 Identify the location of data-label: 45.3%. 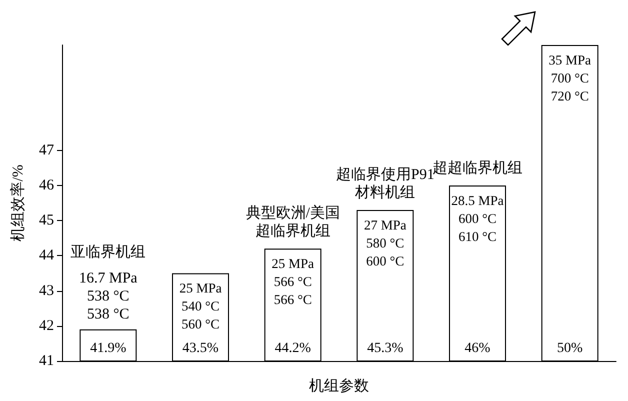
(385, 348).